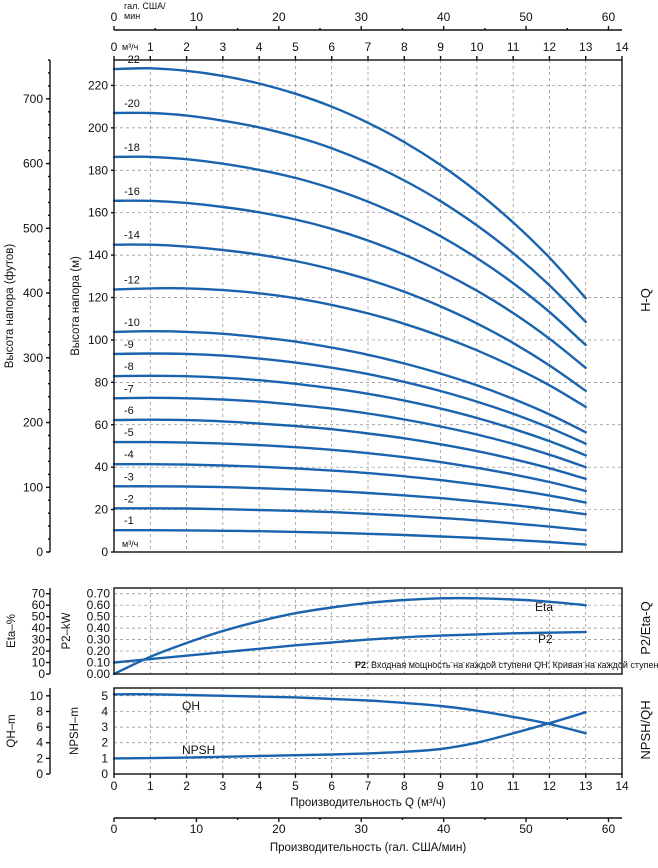 This screenshot has width=658, height=868. What do you see at coordinates (586, 786) in the screenshot?
I see `bottom-m3-tick-label: 13` at bounding box center [586, 786].